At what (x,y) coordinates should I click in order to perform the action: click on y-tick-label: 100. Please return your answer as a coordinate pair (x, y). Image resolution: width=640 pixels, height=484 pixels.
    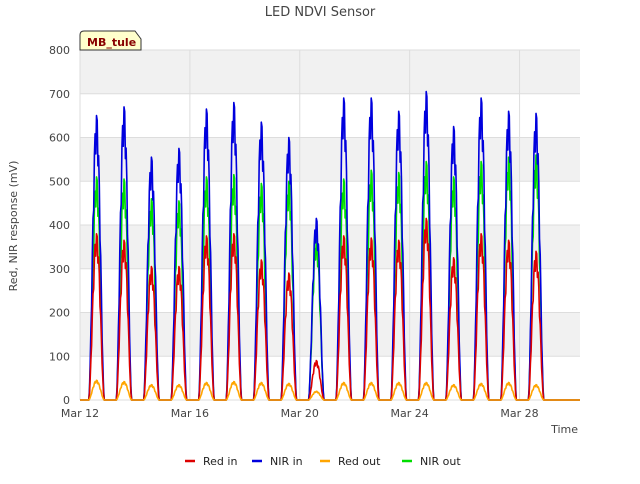
    Looking at the image, I should click on (59, 356).